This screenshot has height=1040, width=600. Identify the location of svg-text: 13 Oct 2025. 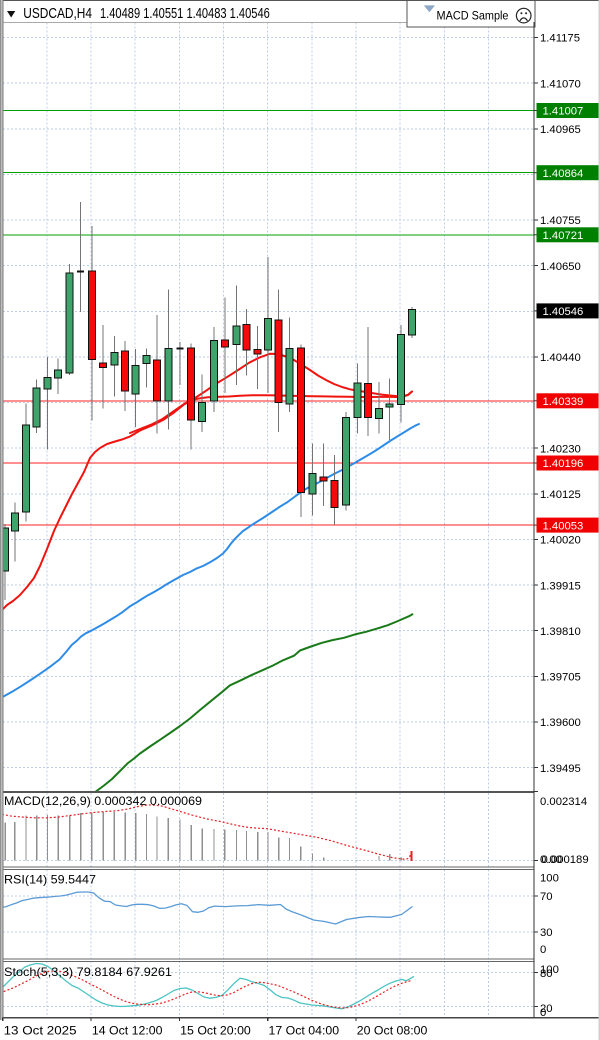
(40, 1031).